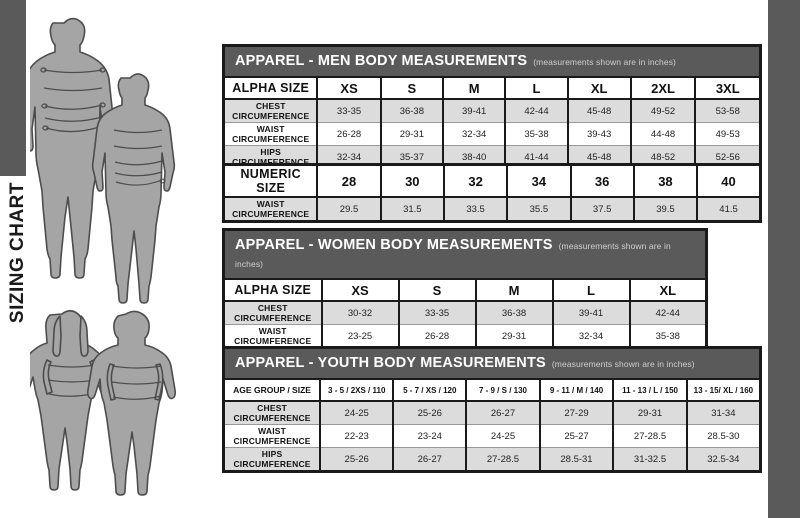  I want to click on numeric-size-col-1: 30, so click(412, 180).